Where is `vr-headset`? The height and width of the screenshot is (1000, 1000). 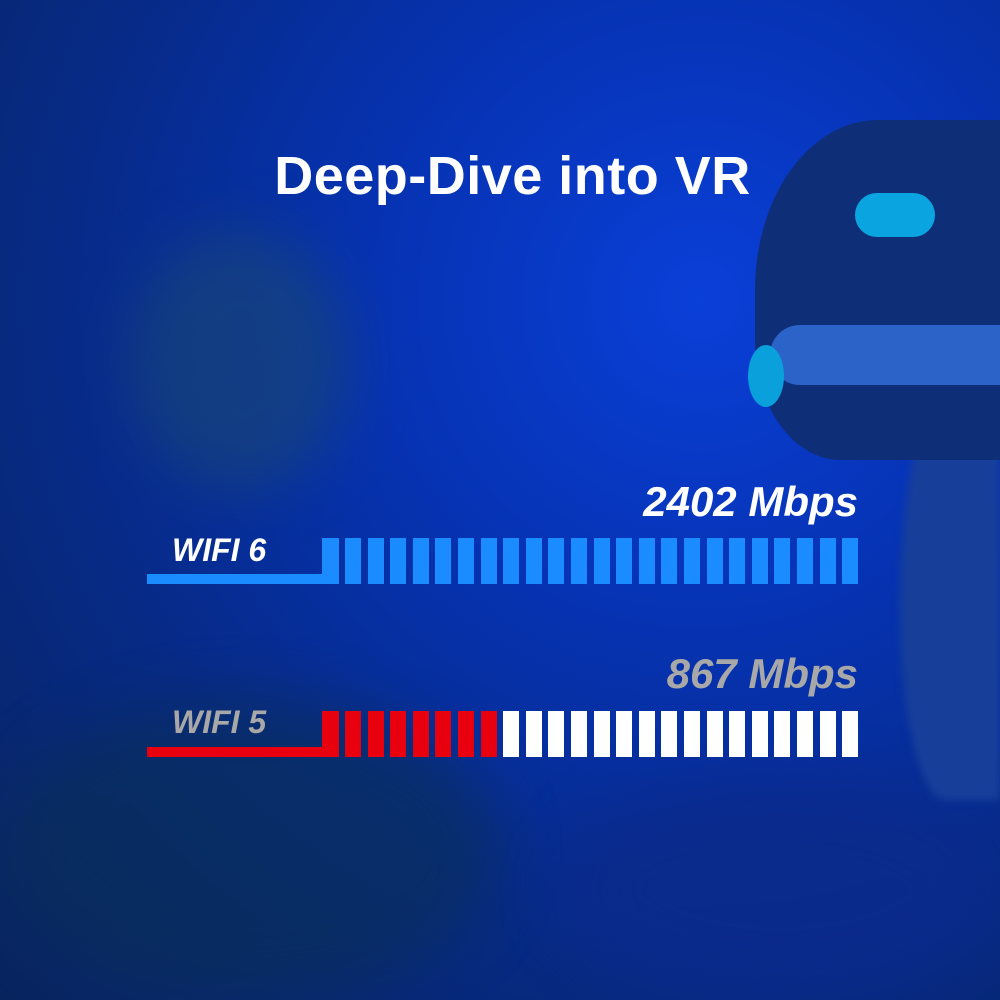 vr-headset is located at coordinates (877, 290).